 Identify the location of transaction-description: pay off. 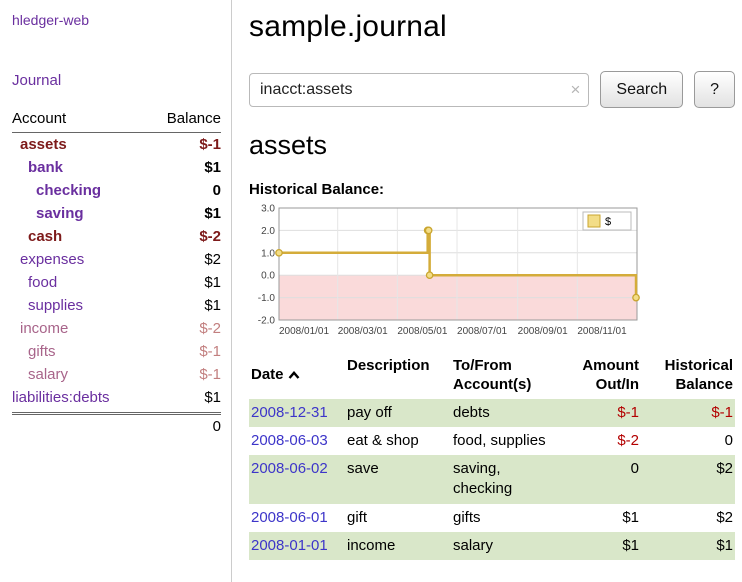
(369, 412).